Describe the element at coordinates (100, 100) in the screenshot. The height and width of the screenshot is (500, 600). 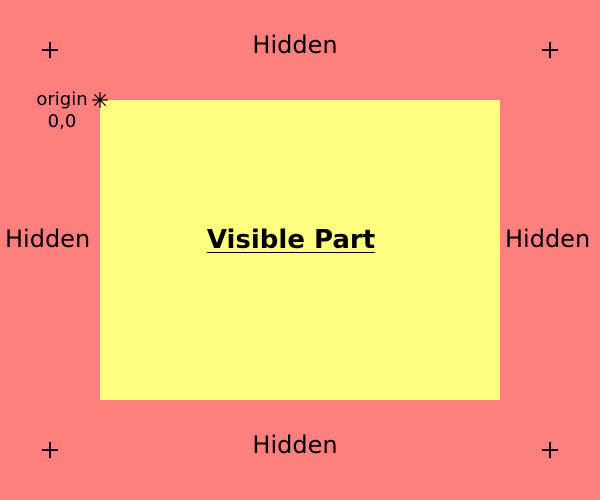
I see `asterisk-icon` at that location.